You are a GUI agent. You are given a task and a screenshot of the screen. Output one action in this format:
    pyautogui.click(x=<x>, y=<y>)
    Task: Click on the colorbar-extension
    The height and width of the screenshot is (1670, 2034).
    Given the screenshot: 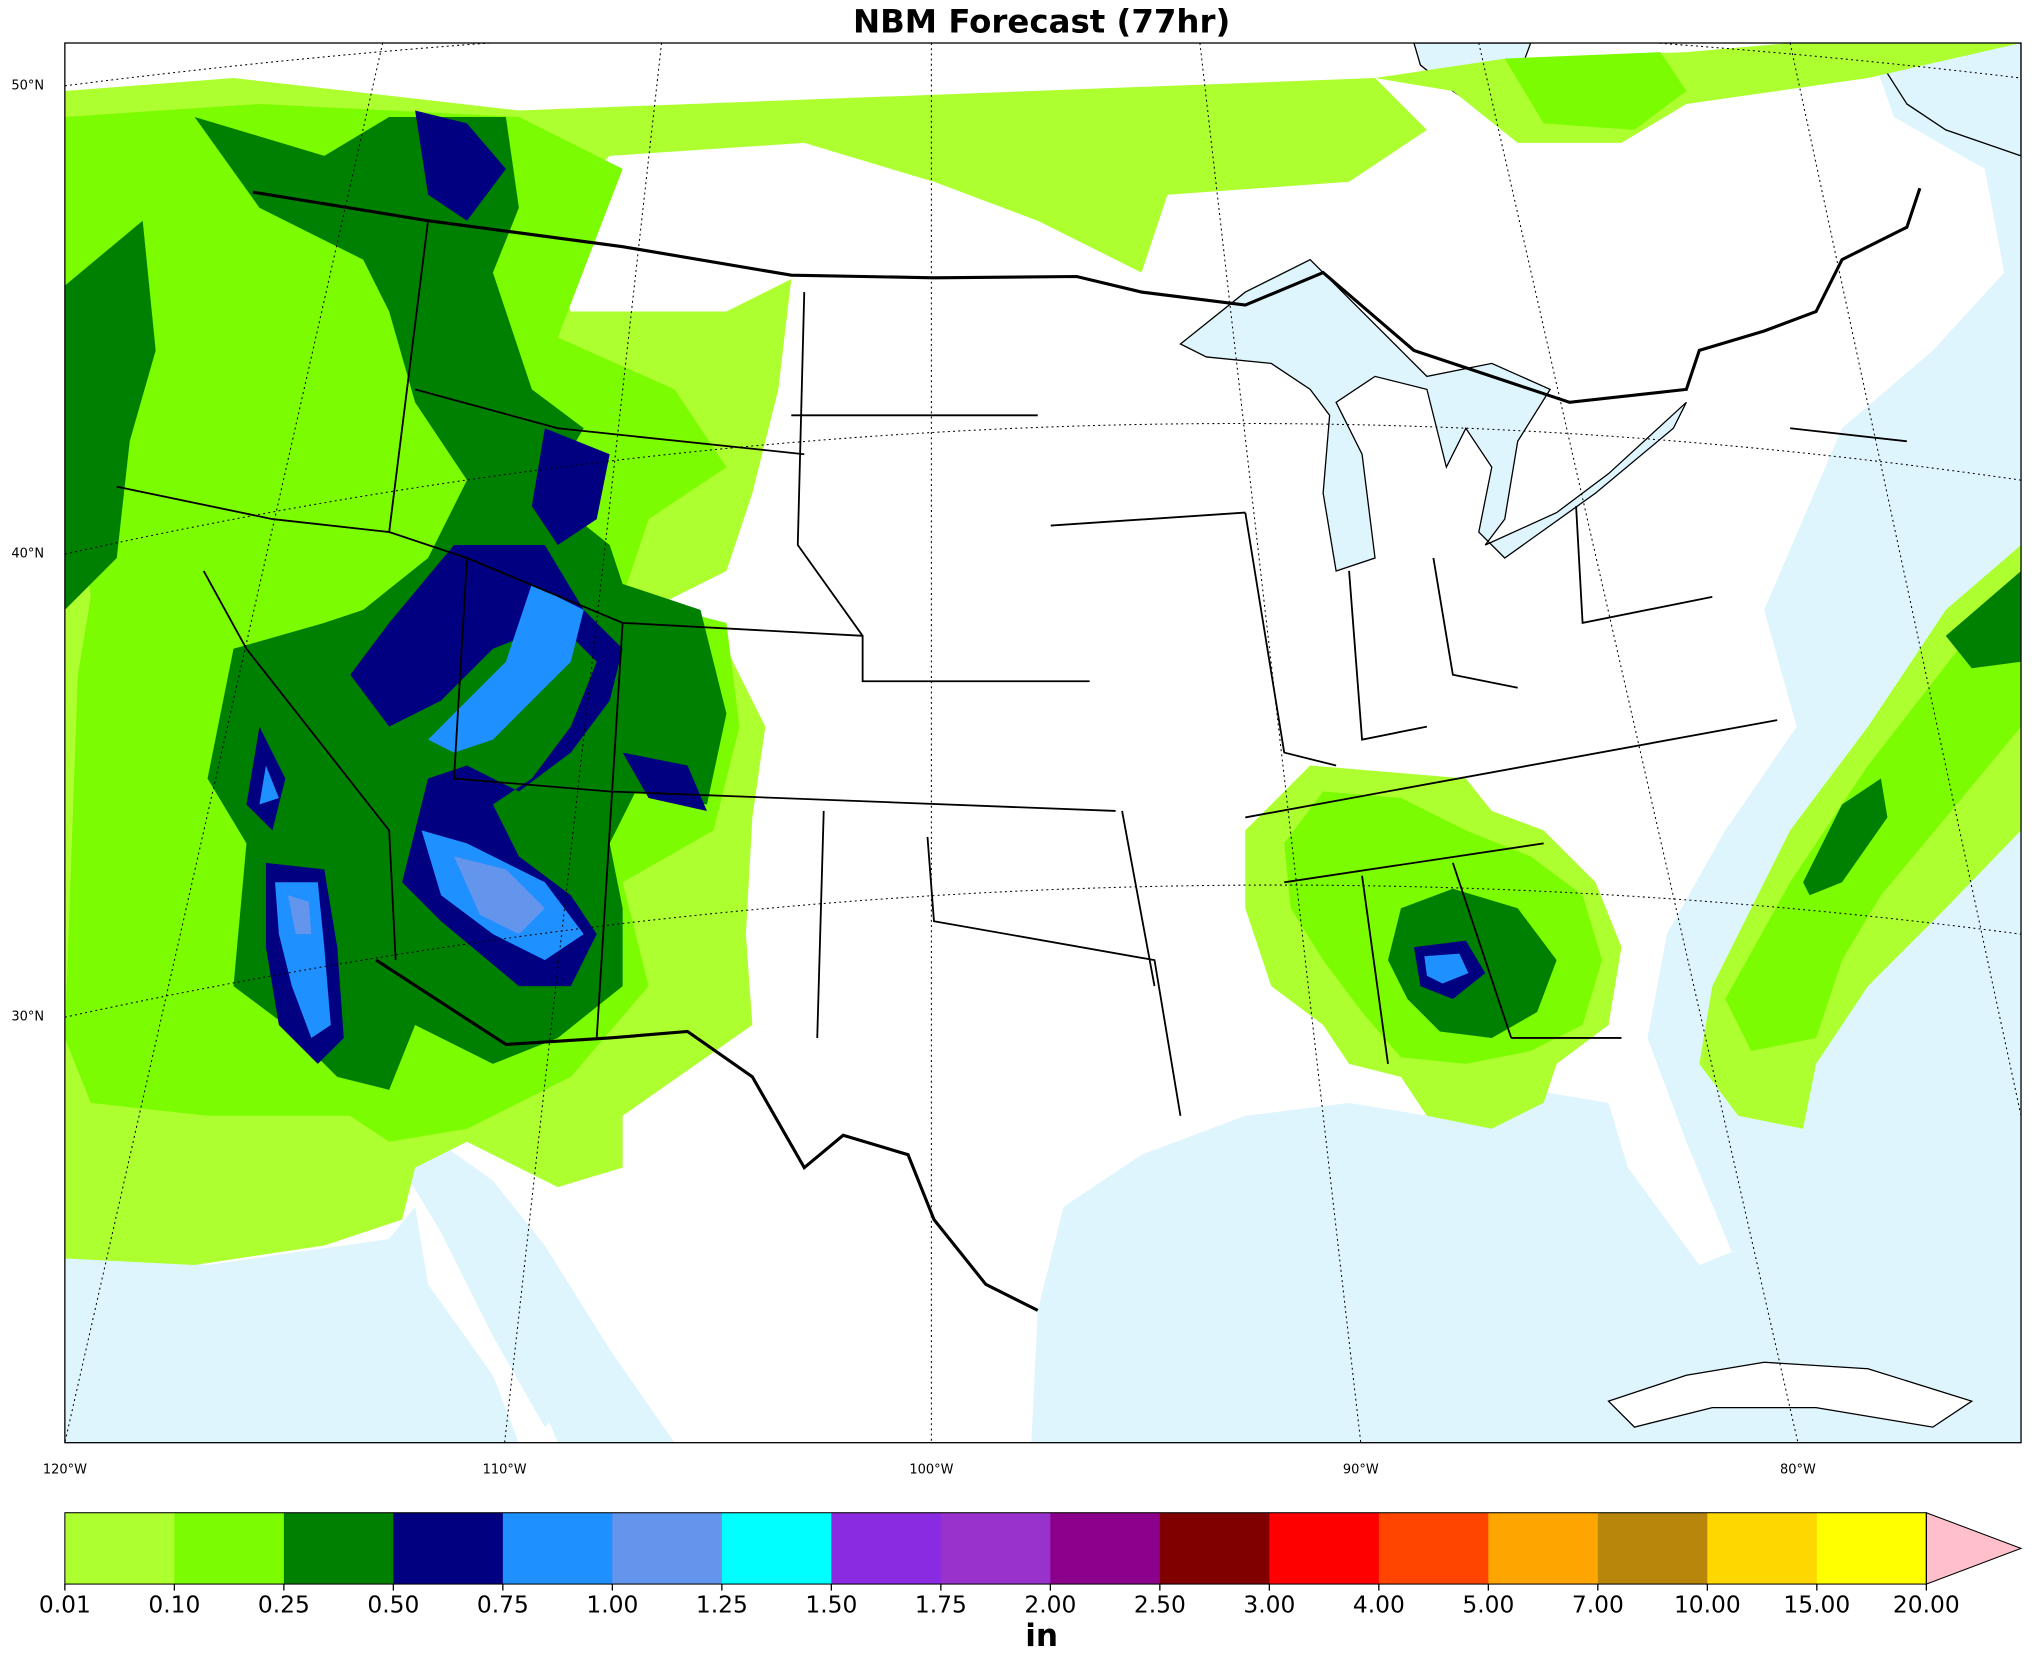 What is the action you would take?
    pyautogui.click(x=1974, y=1548)
    